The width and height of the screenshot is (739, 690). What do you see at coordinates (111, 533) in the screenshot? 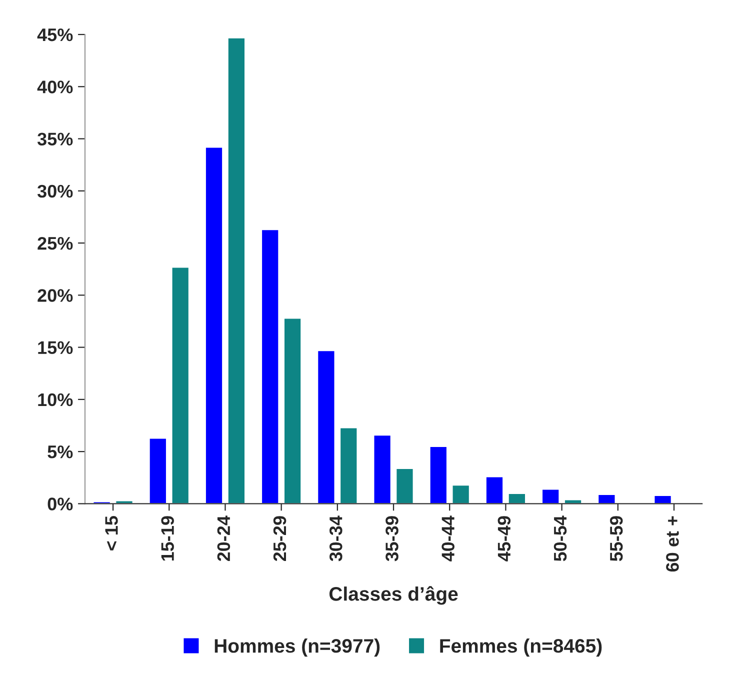
I see `x-tick-label: < 15` at bounding box center [111, 533].